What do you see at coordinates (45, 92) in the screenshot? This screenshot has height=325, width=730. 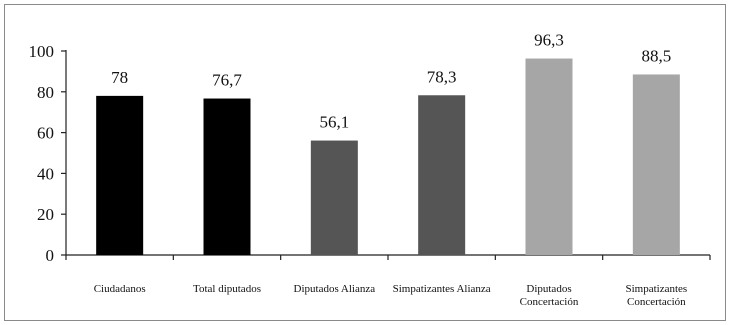 I see `y-tick-label: 80` at bounding box center [45, 92].